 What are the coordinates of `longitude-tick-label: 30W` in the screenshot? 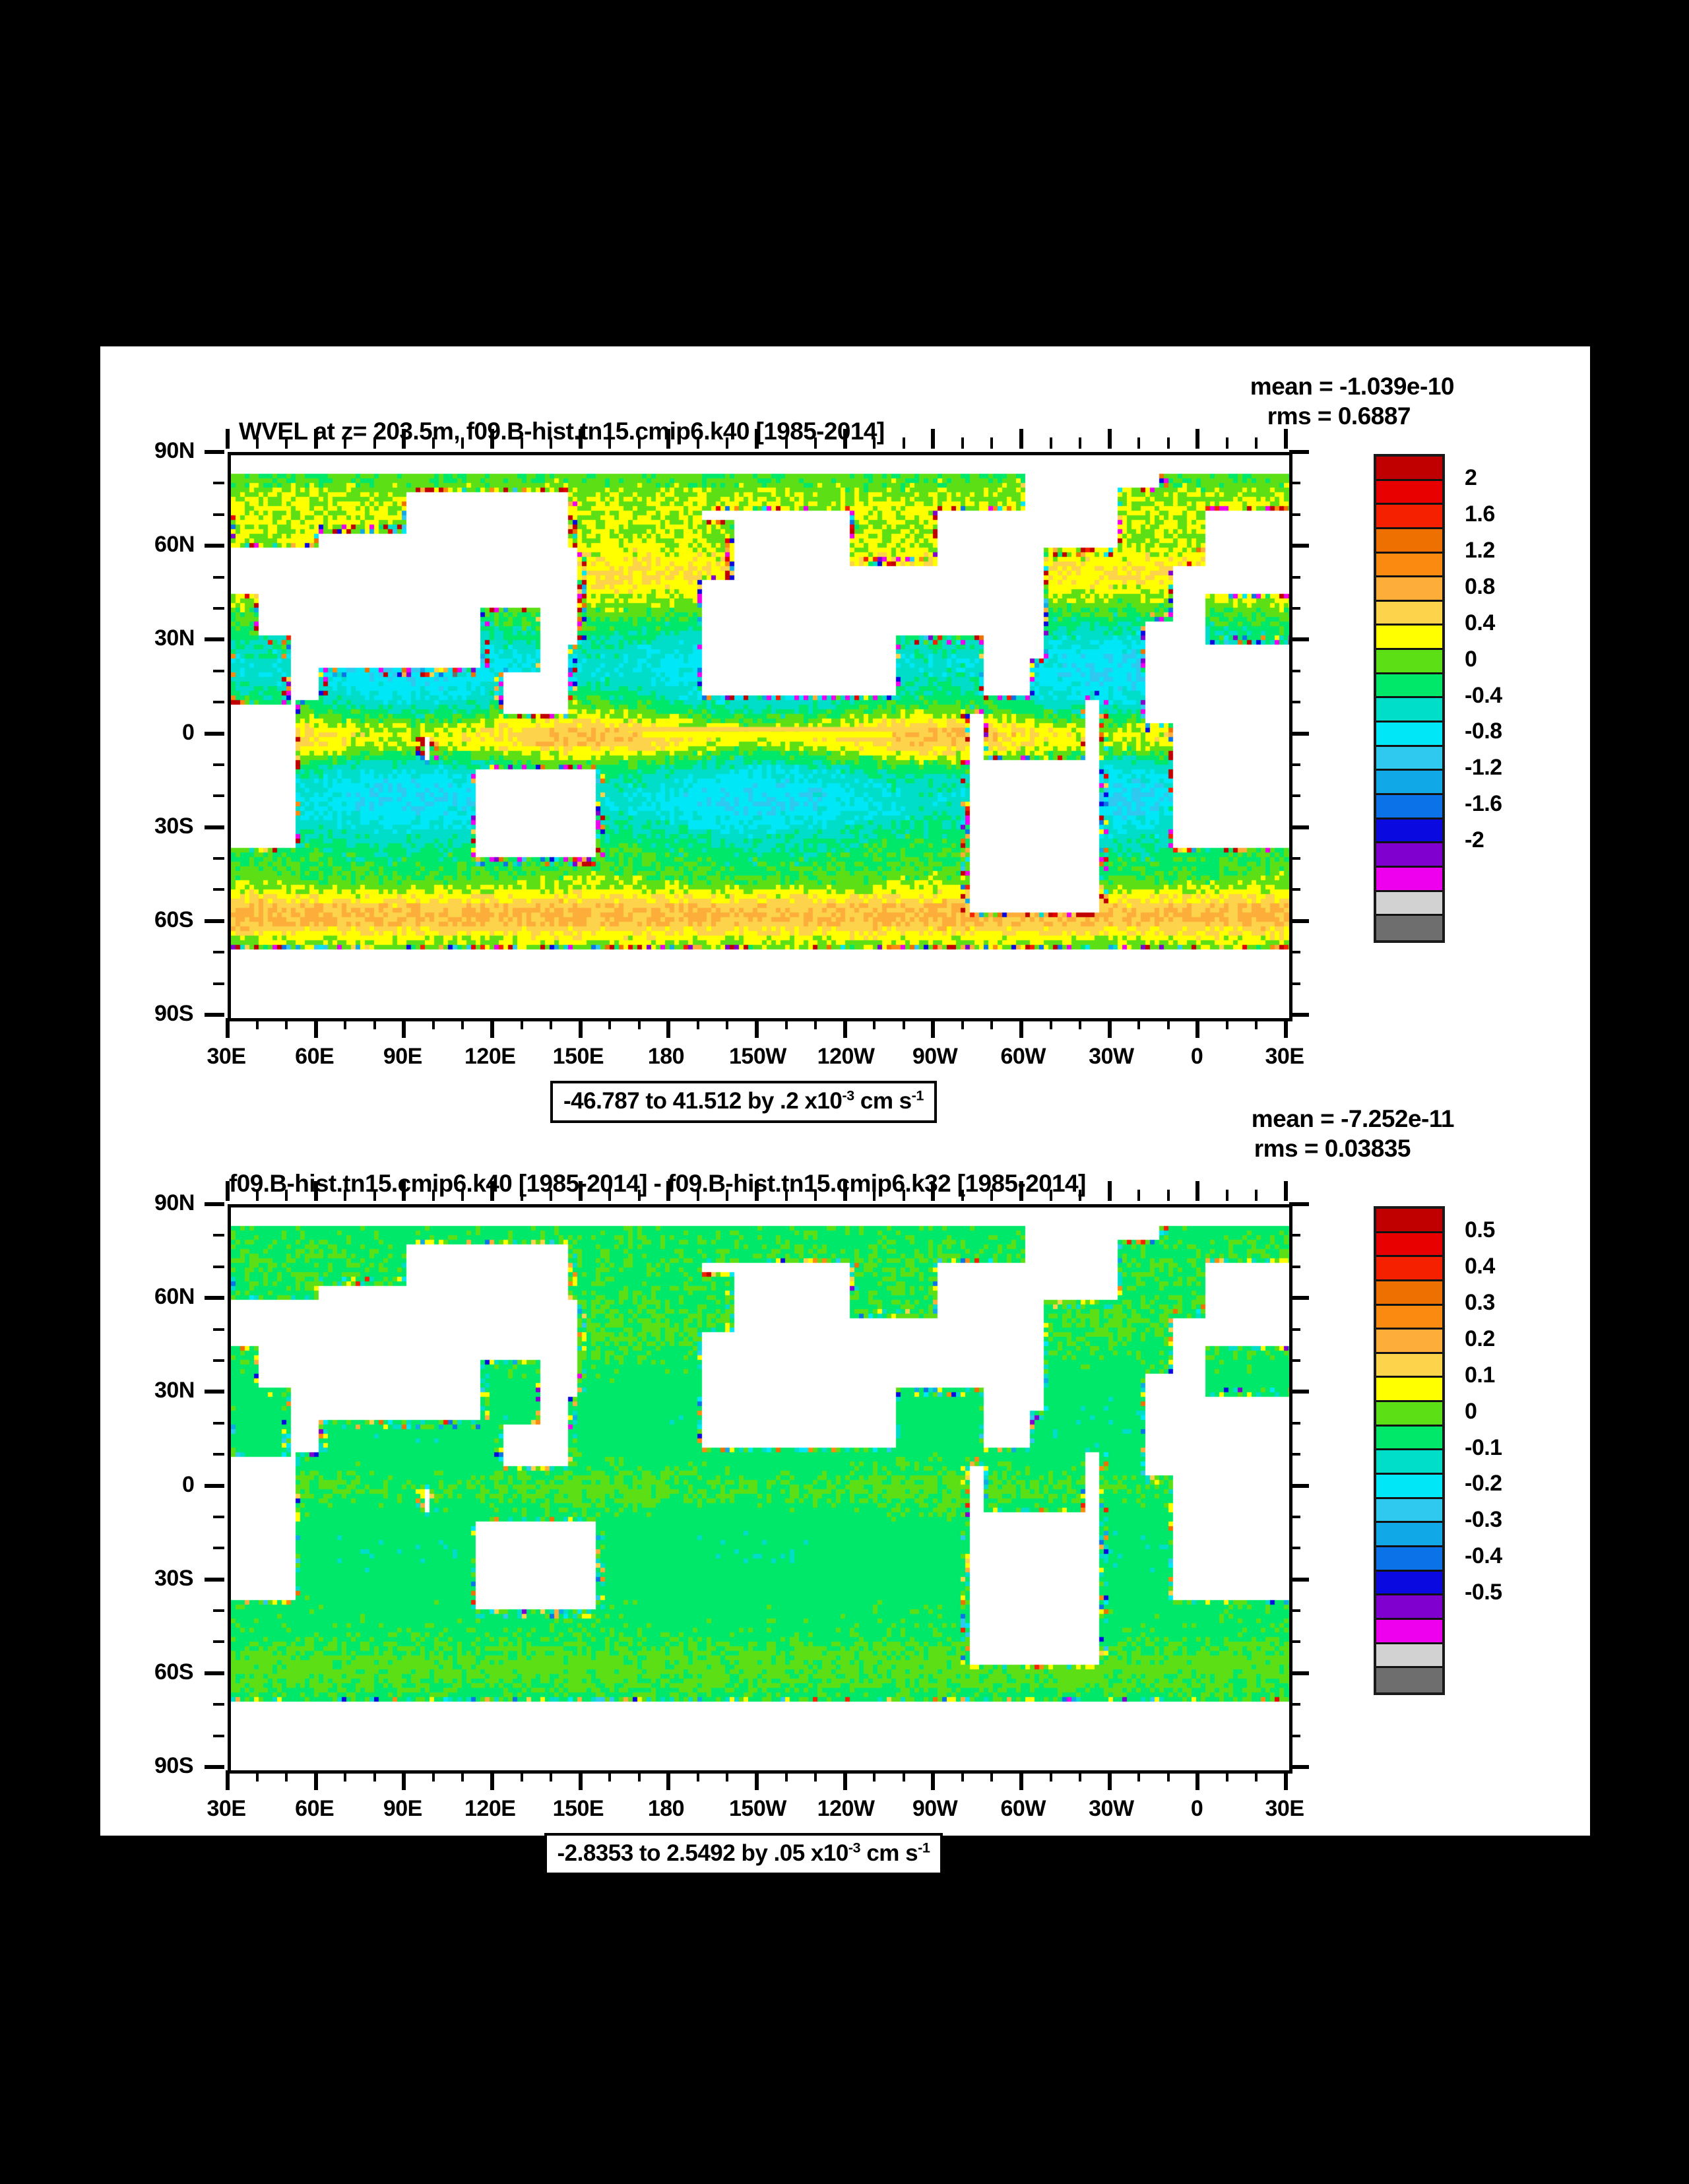 It's located at (1111, 1808).